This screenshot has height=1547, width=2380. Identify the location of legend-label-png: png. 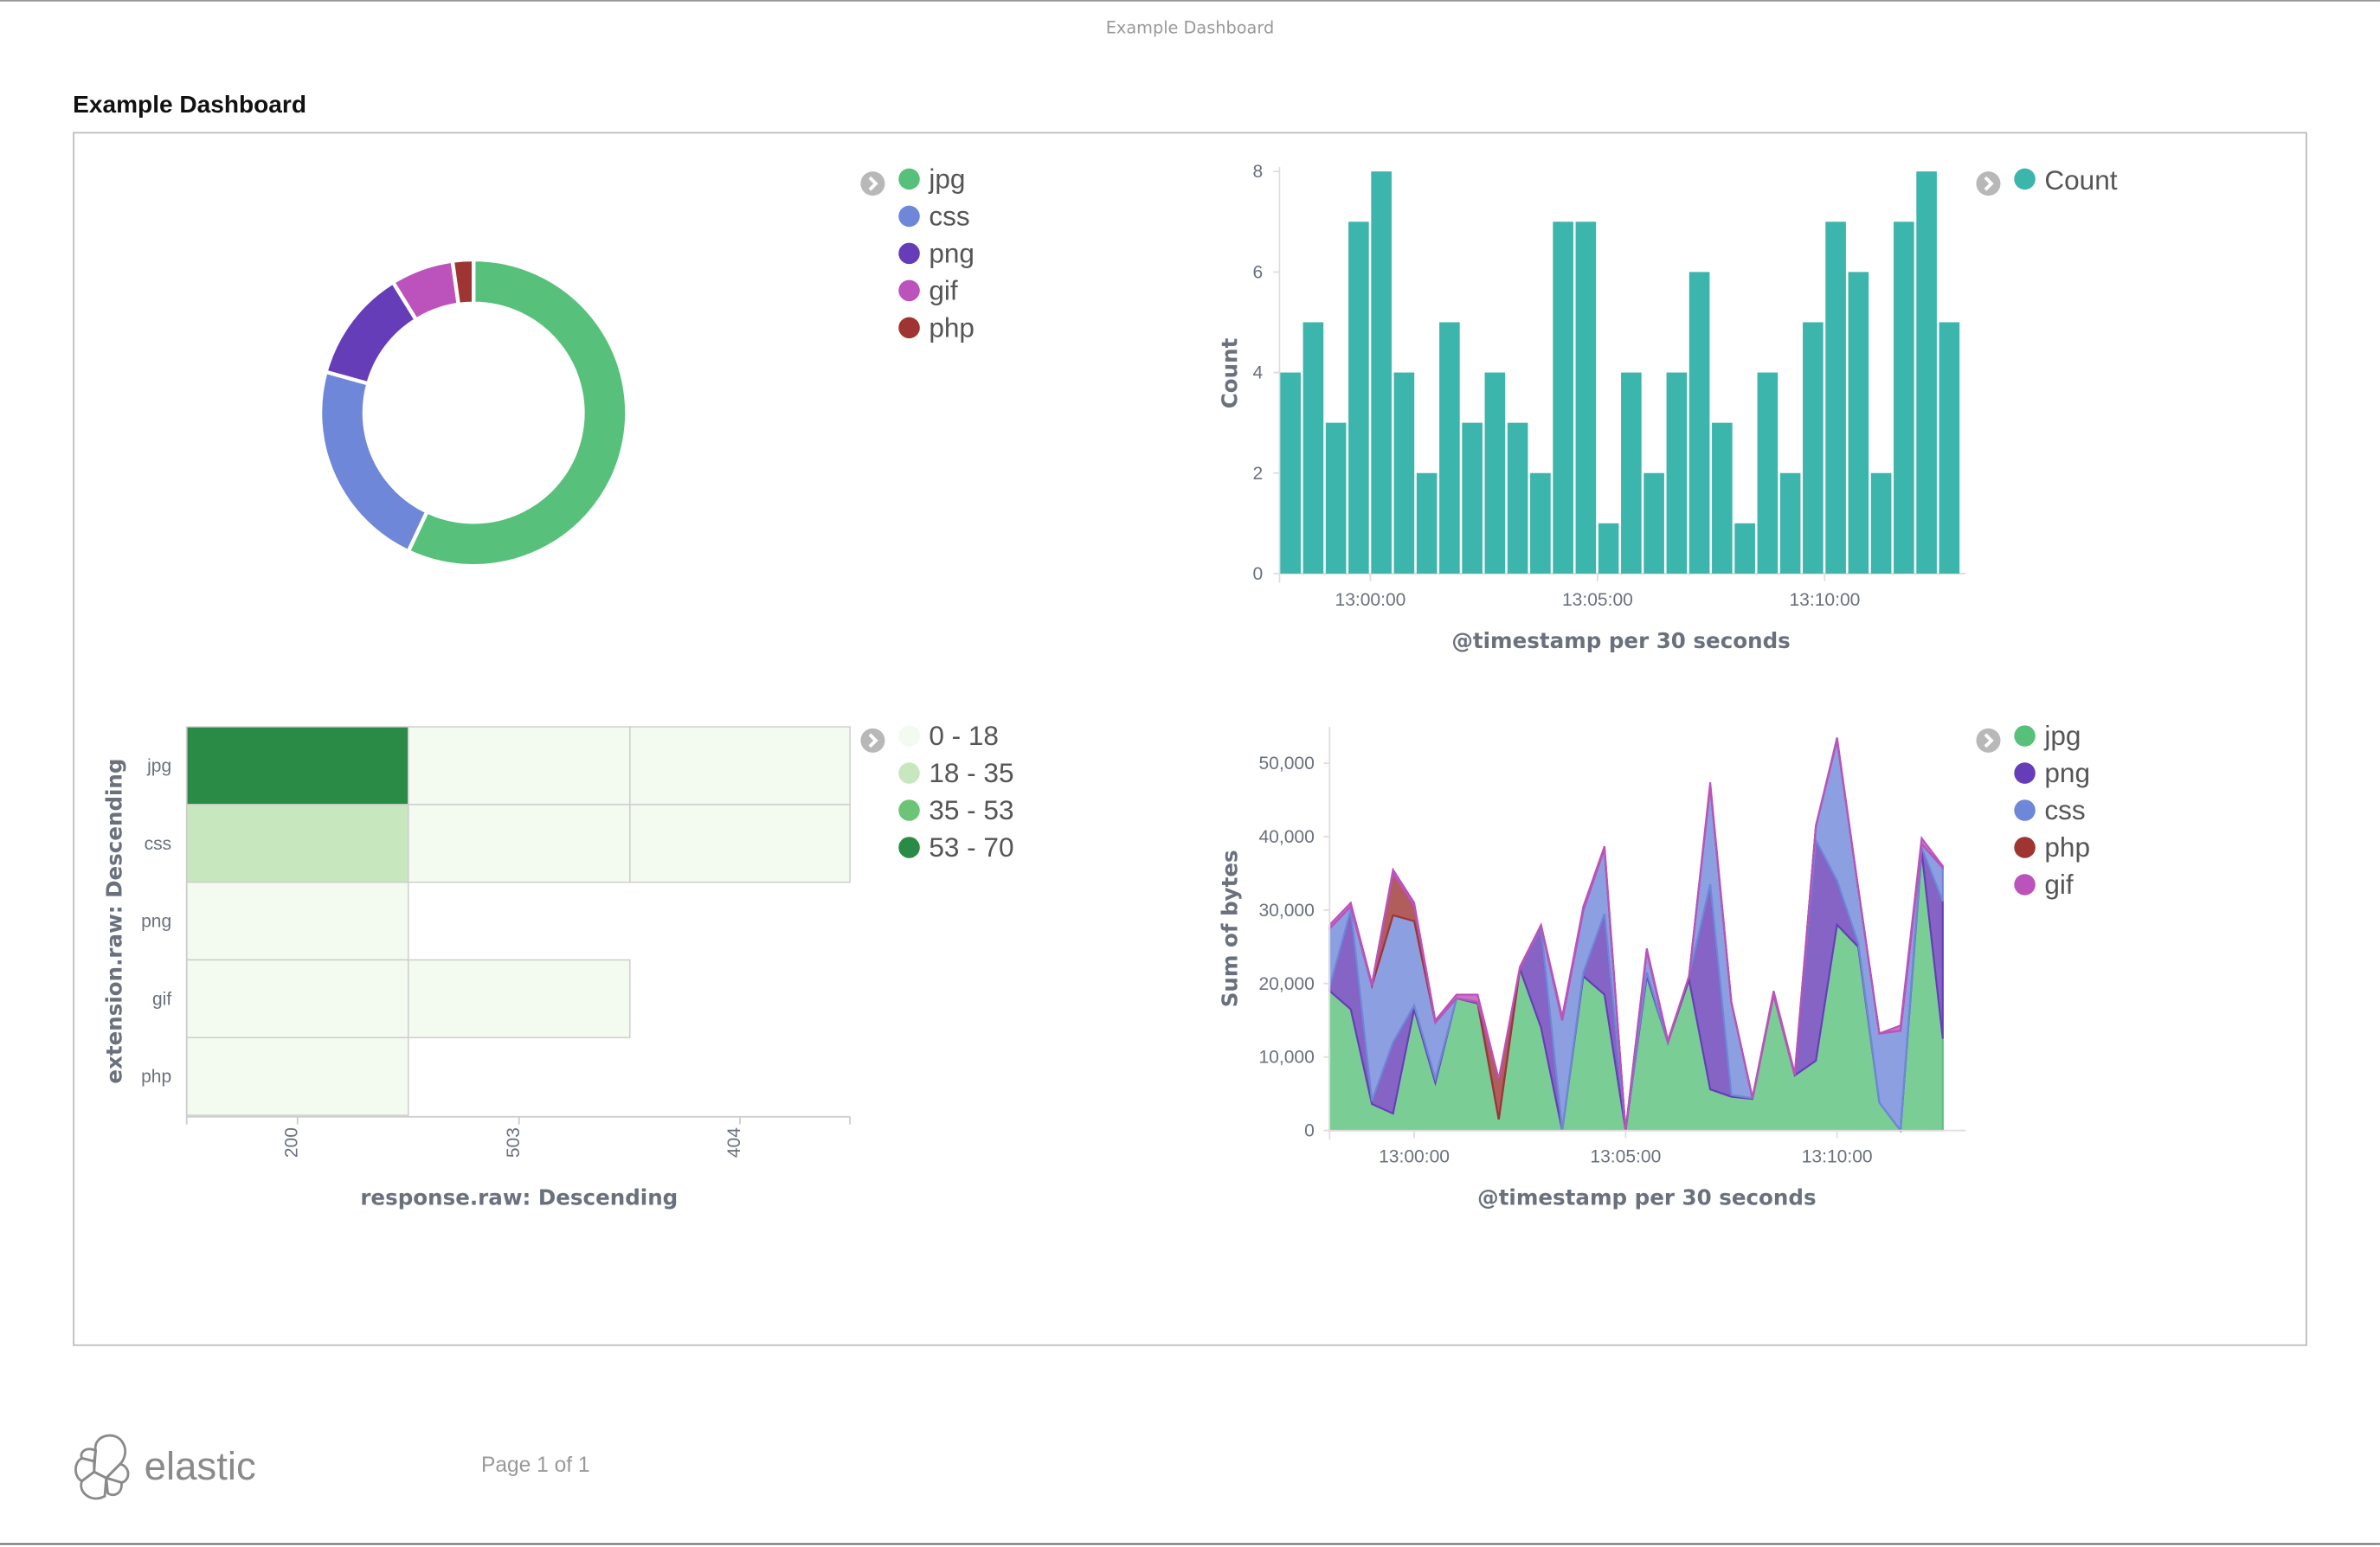
(952, 252).